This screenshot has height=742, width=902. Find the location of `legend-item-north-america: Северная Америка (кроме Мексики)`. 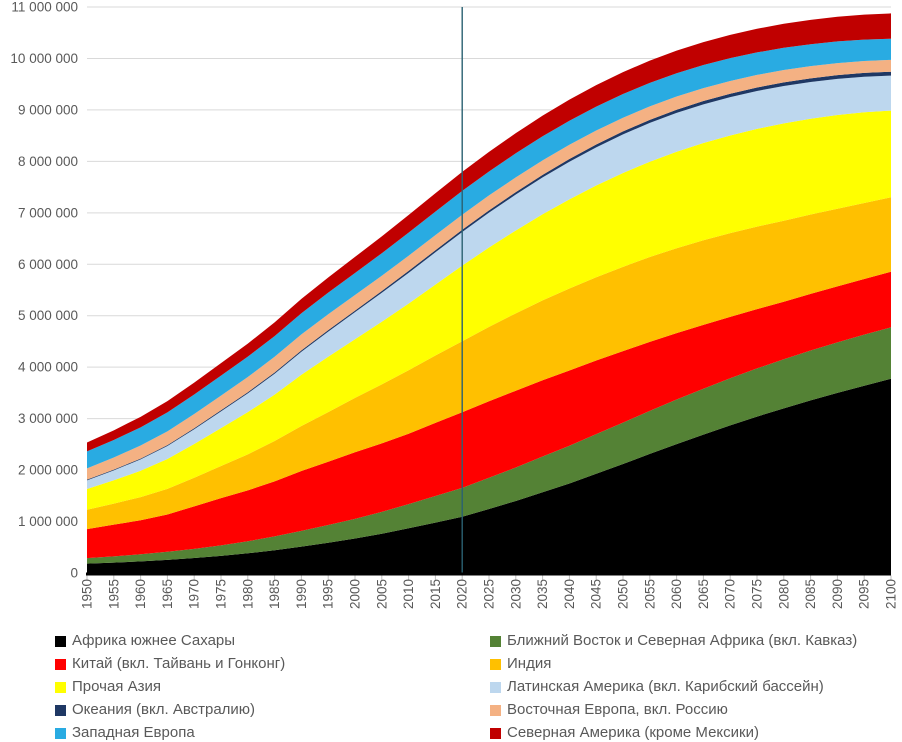

legend-item-north-america: Северная Америка (кроме Мексики) is located at coordinates (624, 733).